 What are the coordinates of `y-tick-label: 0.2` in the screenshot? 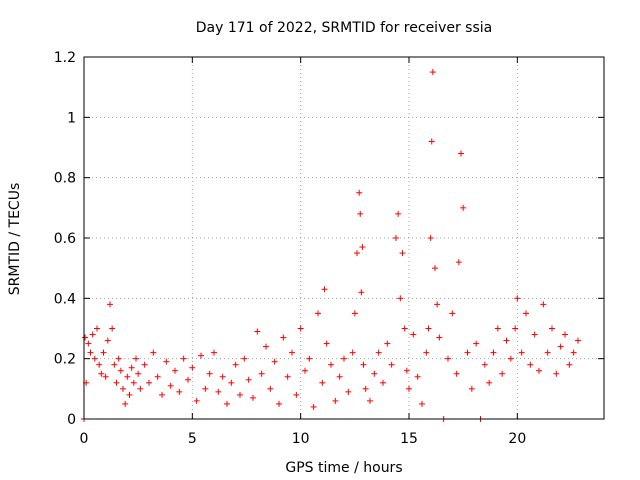 It's located at (65, 360).